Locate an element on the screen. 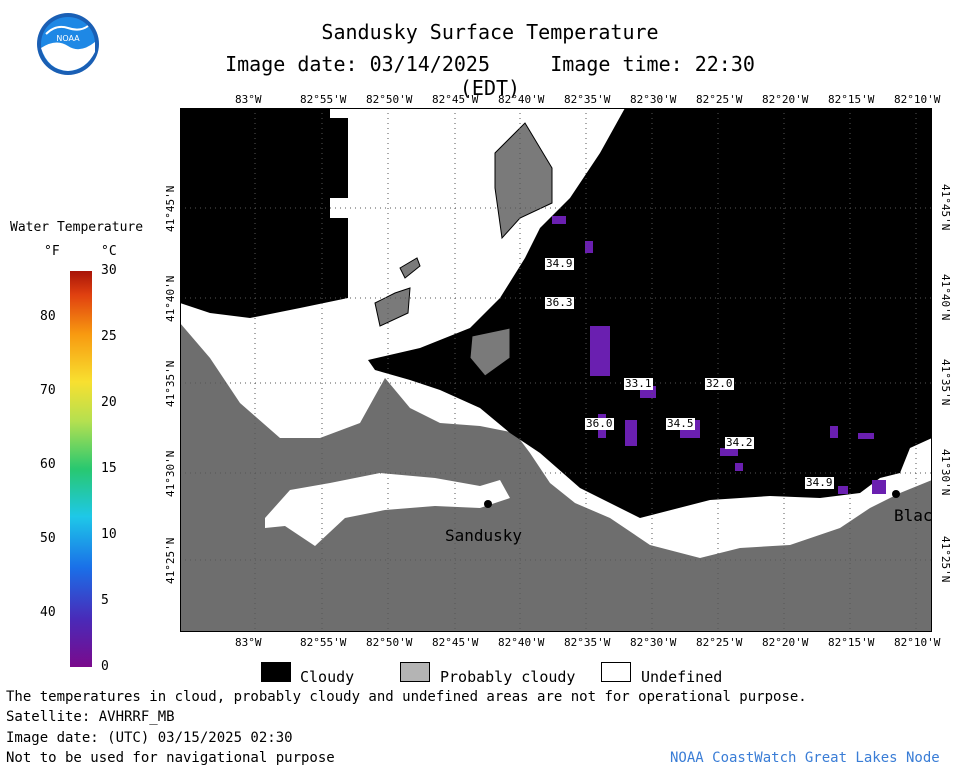  colorbar-gradient is located at coordinates (81, 469).